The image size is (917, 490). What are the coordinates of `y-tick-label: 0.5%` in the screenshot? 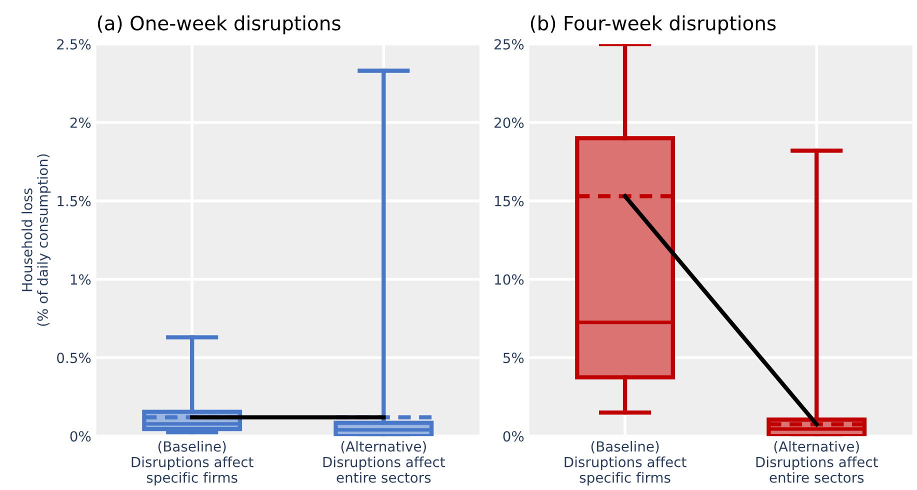 It's located at (74, 358).